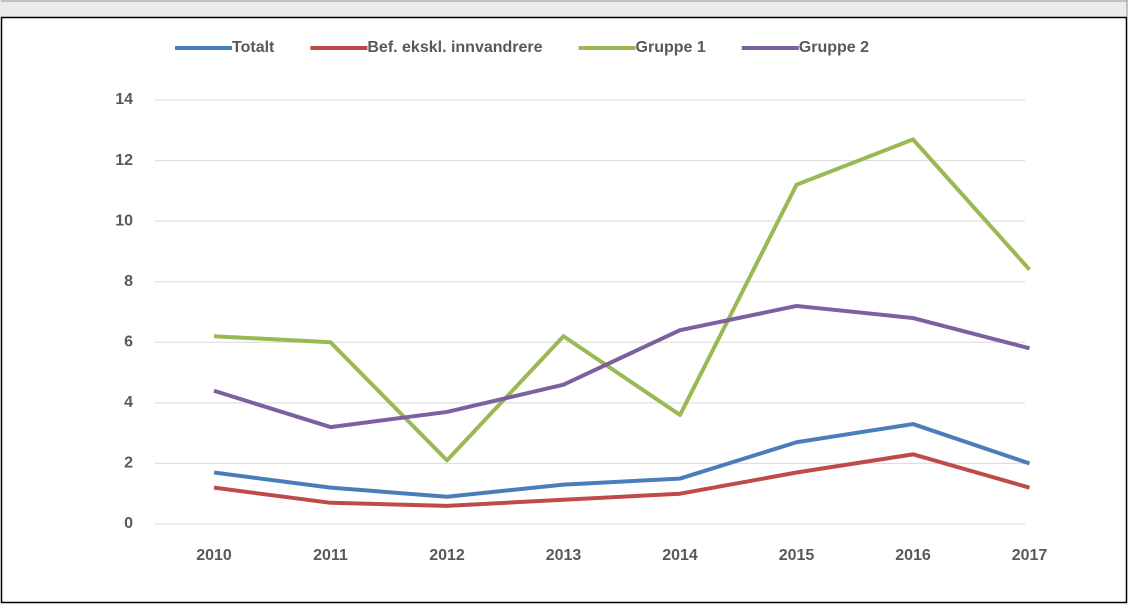 The image size is (1128, 604). Describe the element at coordinates (128, 402) in the screenshot. I see `y-tick-label: 4` at that location.